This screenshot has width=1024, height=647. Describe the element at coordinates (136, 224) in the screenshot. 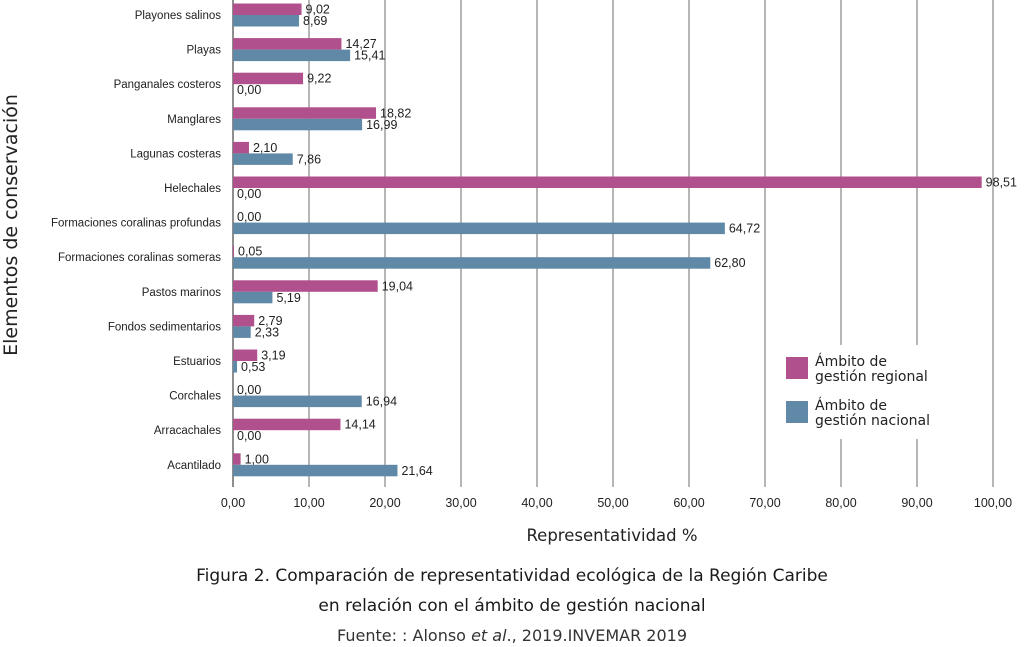

I see `category-label: Formaciones coralinas profundas` at that location.